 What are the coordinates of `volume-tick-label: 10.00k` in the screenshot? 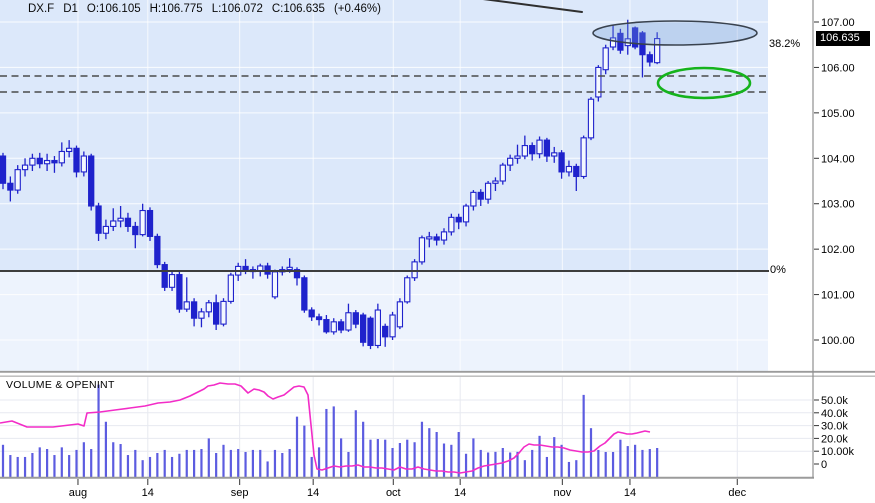 It's located at (838, 452).